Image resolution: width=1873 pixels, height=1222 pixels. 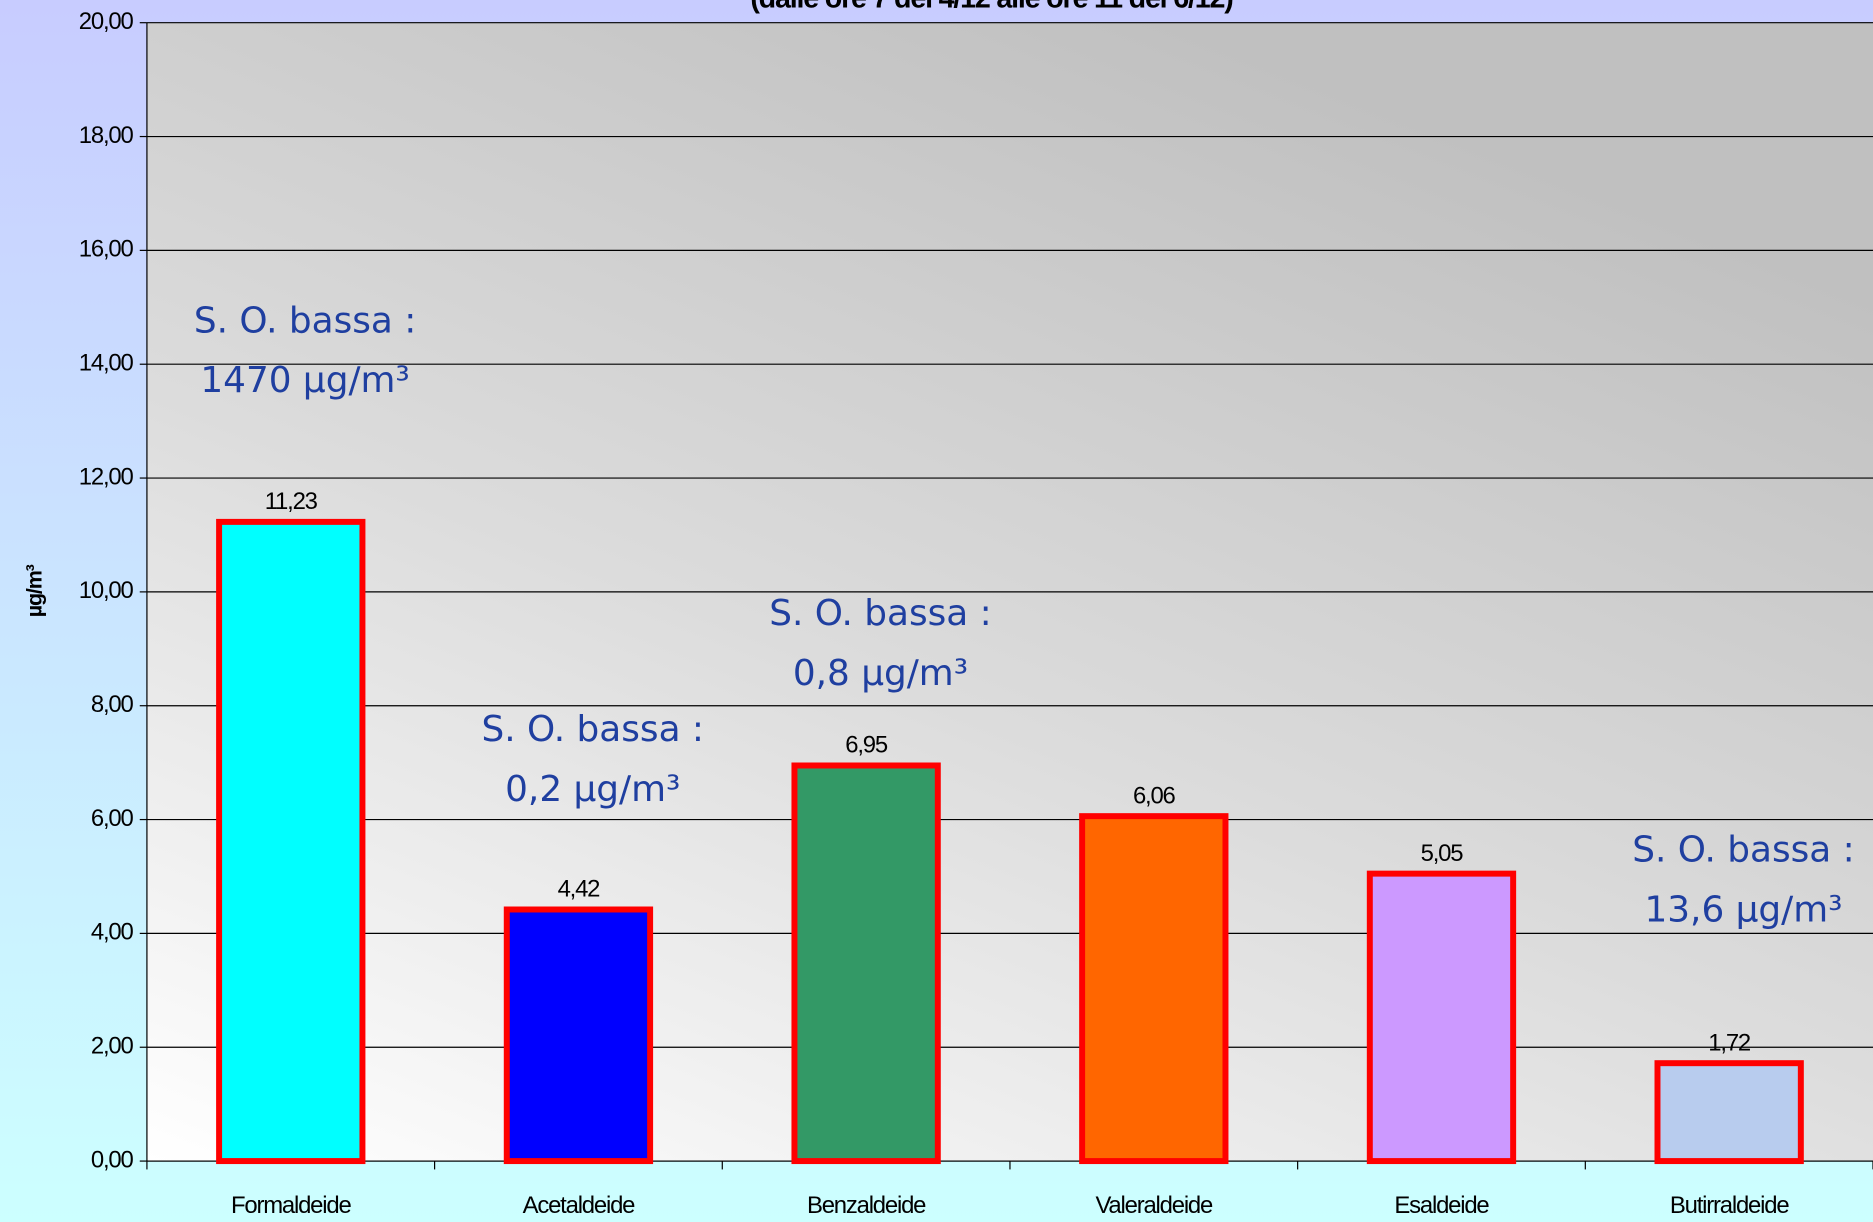 What do you see at coordinates (1441, 1205) in the screenshot?
I see `x-tick-label: Esaldeide` at bounding box center [1441, 1205].